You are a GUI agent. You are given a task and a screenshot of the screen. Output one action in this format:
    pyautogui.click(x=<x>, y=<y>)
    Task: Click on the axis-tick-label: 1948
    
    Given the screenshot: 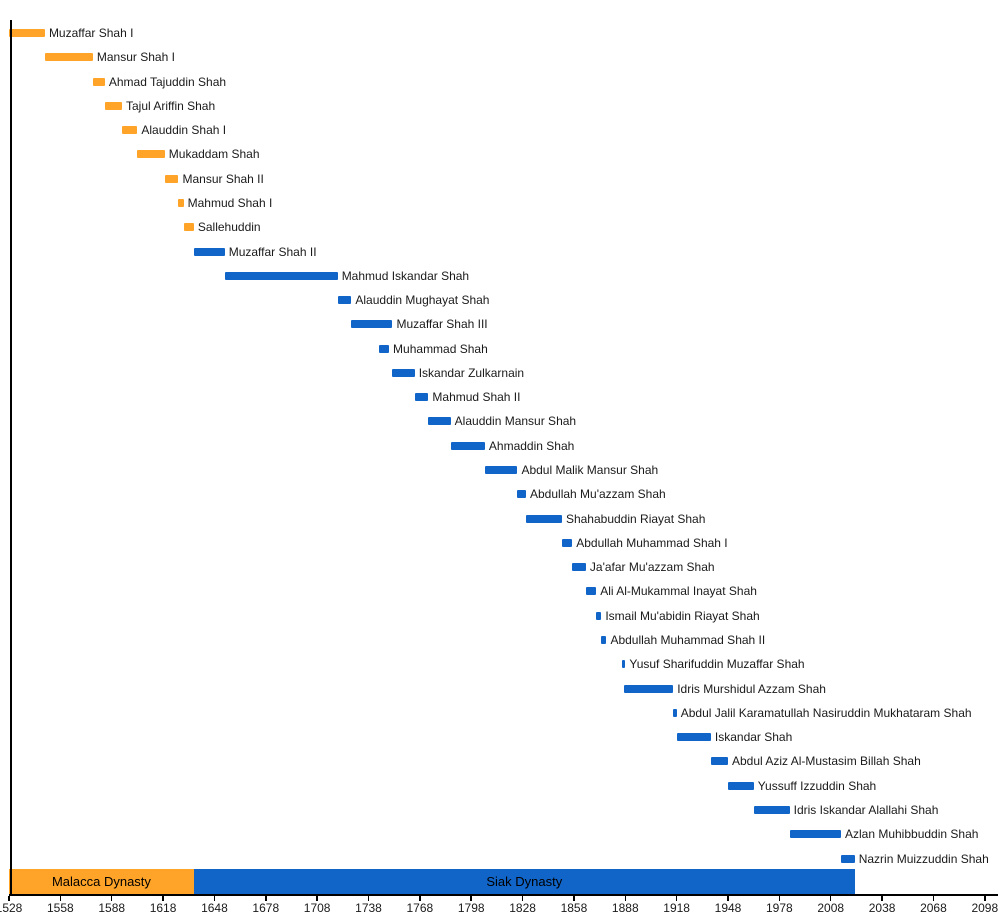 What is the action you would take?
    pyautogui.click(x=728, y=908)
    